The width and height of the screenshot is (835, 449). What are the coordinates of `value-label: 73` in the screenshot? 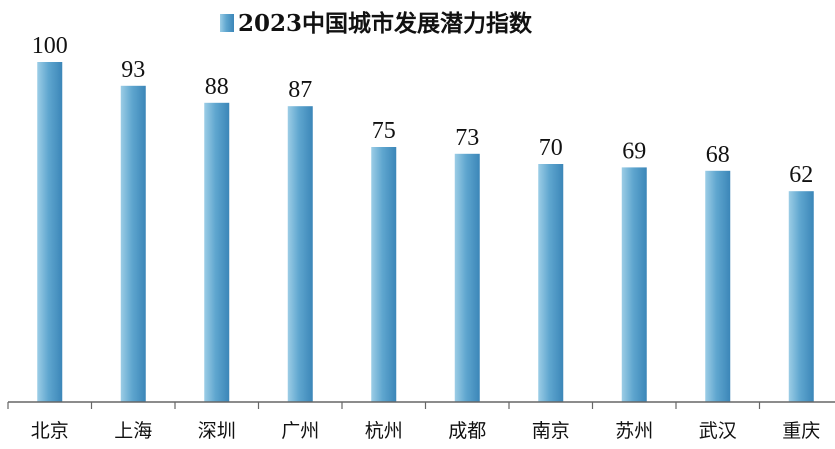 It's located at (467, 138).